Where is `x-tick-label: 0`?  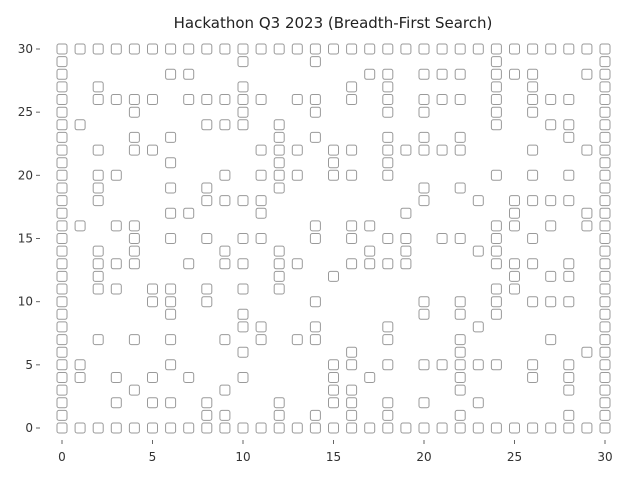 x-tick-label: 0 is located at coordinates (62, 457).